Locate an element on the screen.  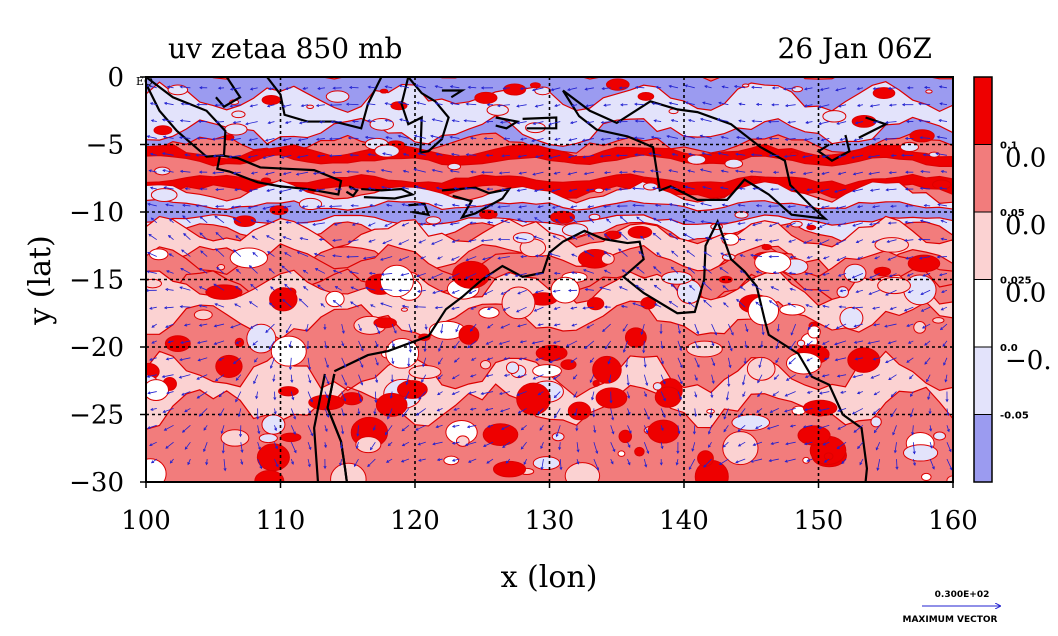
y-tick-label: −5 is located at coordinates (105, 146).